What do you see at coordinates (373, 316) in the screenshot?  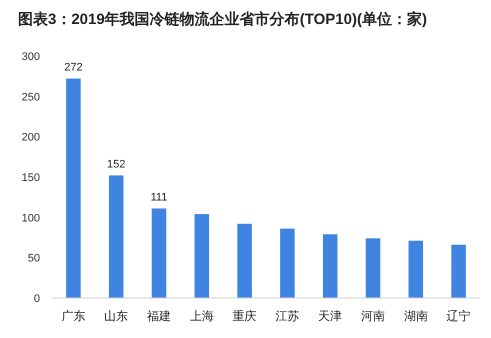 I see `x-tick-label: 河南` at bounding box center [373, 316].